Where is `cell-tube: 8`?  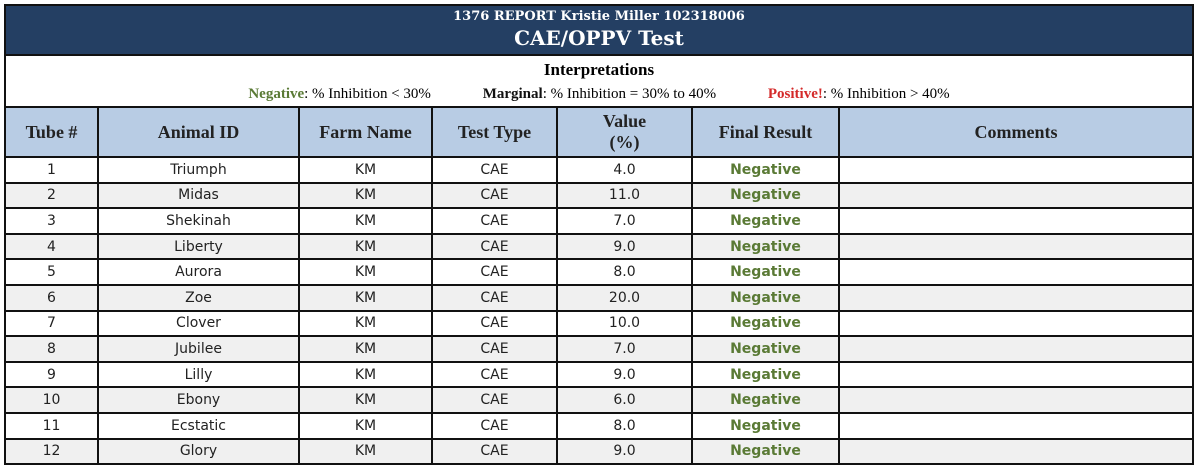
cell-tube: 8 is located at coordinates (52, 349).